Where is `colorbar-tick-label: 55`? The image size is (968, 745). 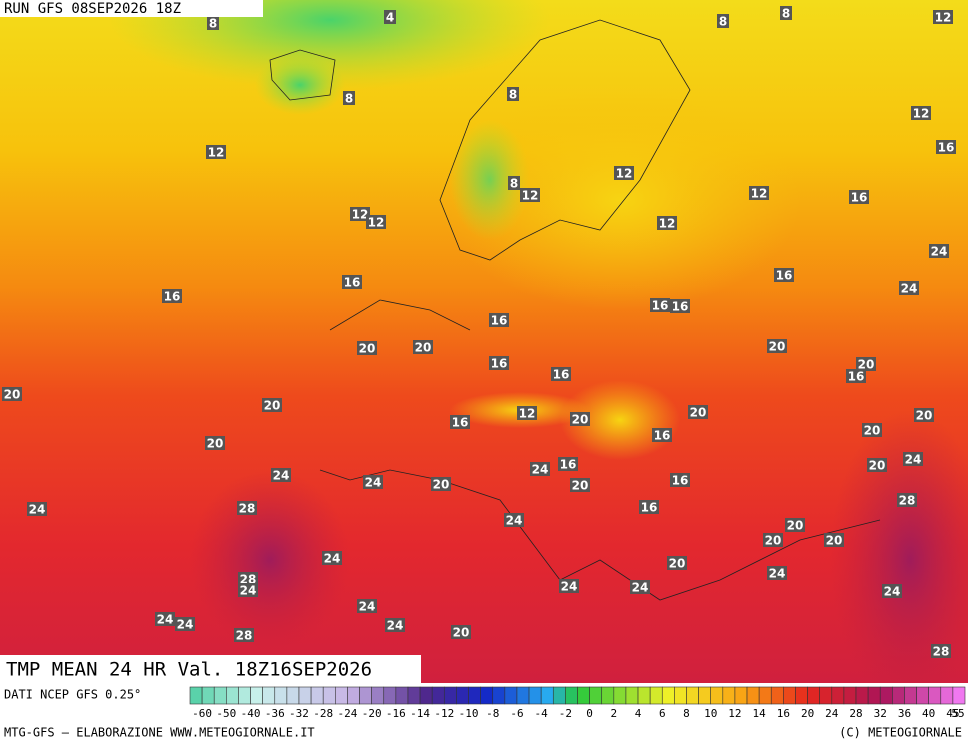 colorbar-tick-label: 55 is located at coordinates (957, 713).